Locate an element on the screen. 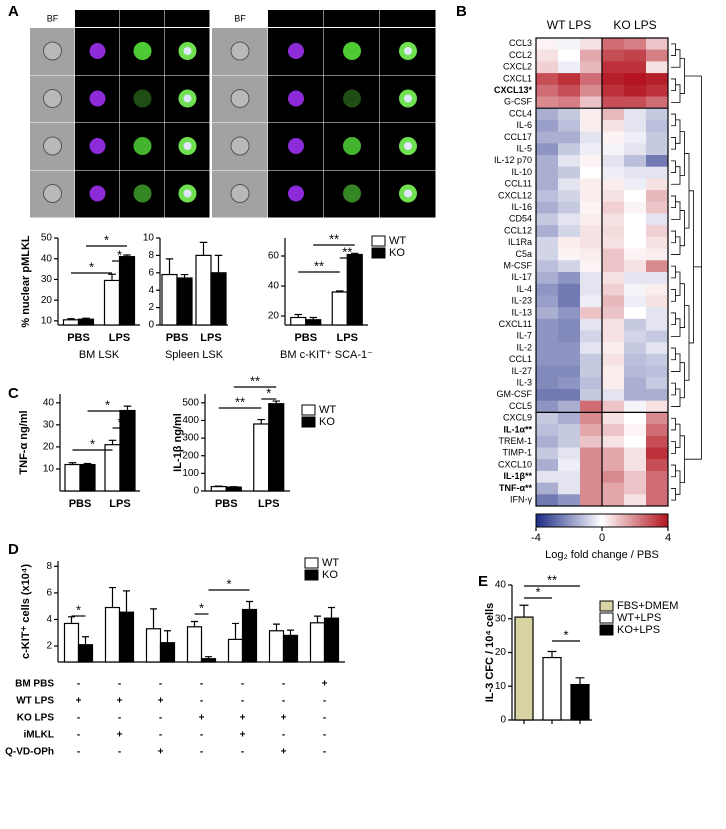 This screenshot has width=726, height=829. significance-label: ** is located at coordinates (334, 238).